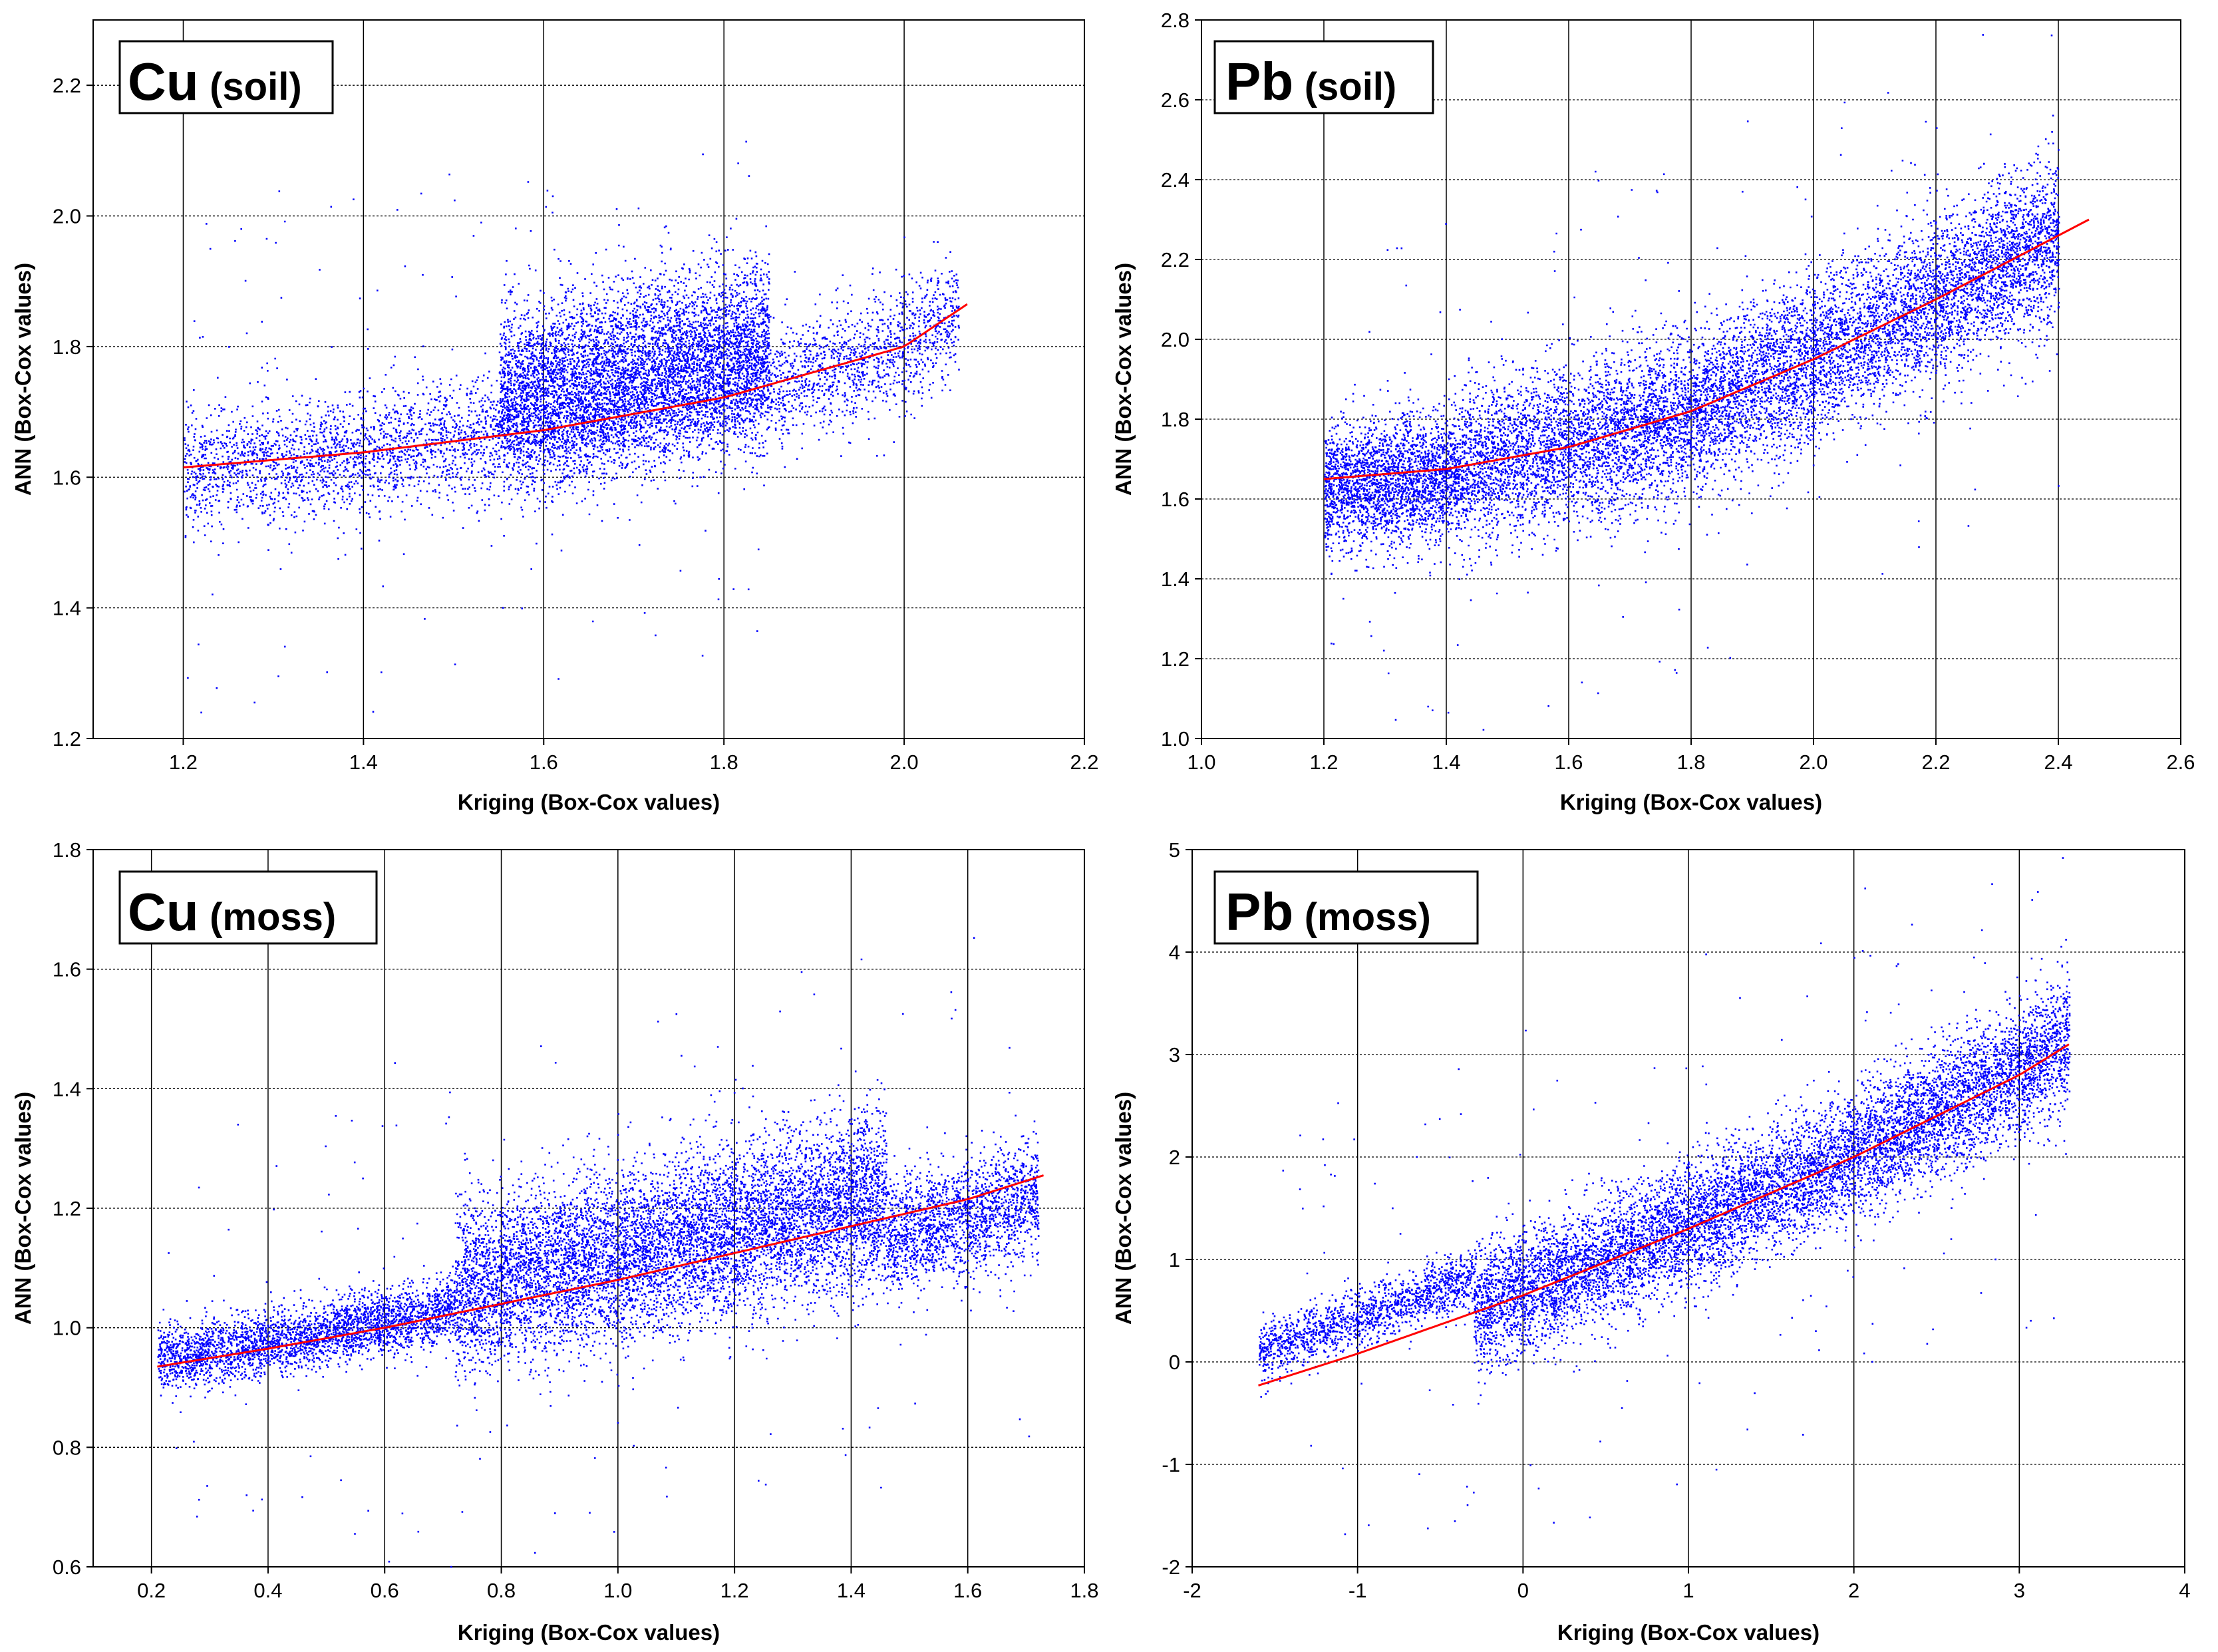 The width and height of the screenshot is (2218, 1652). Describe the element at coordinates (1175, 180) in the screenshot. I see `y-tick-label: 2.4` at that location.